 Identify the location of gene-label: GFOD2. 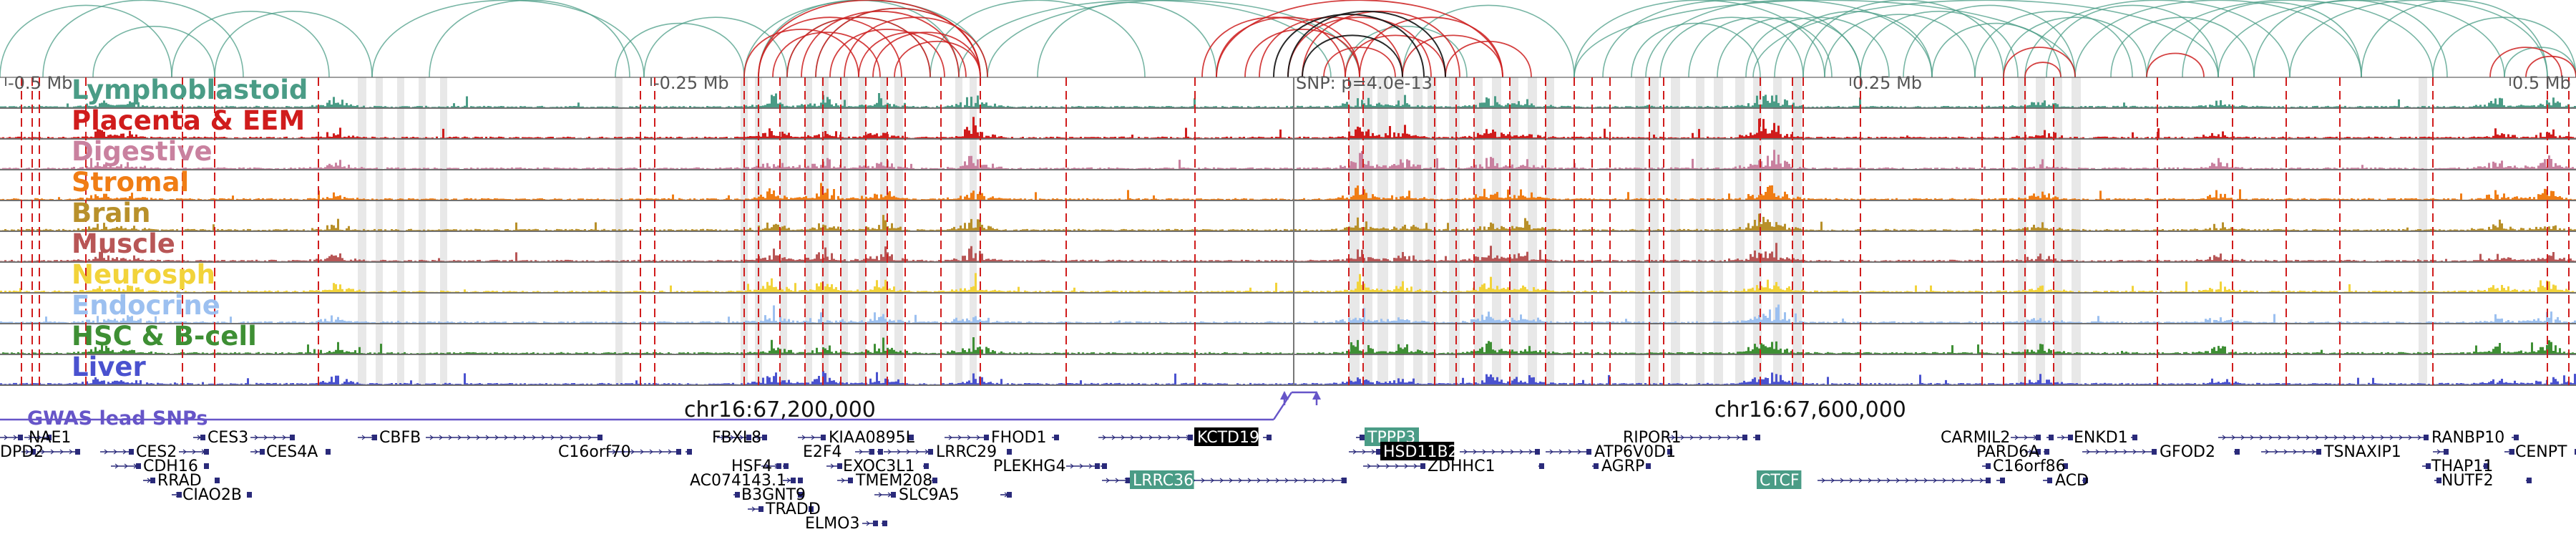
(2187, 452).